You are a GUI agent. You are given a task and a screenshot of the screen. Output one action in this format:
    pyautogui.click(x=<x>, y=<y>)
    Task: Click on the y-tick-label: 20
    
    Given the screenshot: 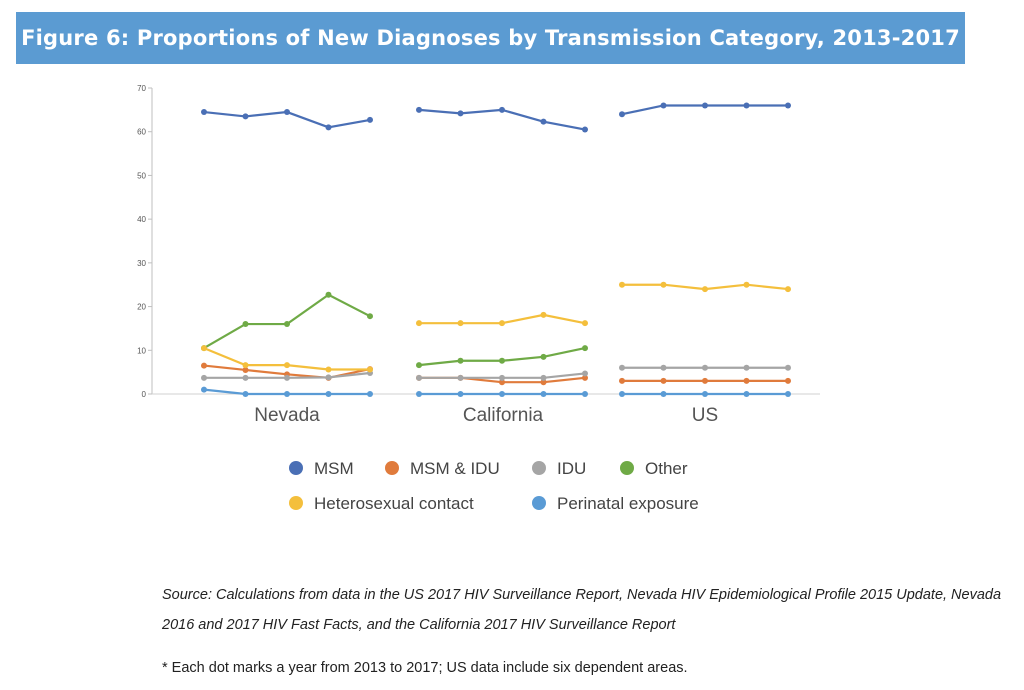 What is the action you would take?
    pyautogui.click(x=141, y=307)
    